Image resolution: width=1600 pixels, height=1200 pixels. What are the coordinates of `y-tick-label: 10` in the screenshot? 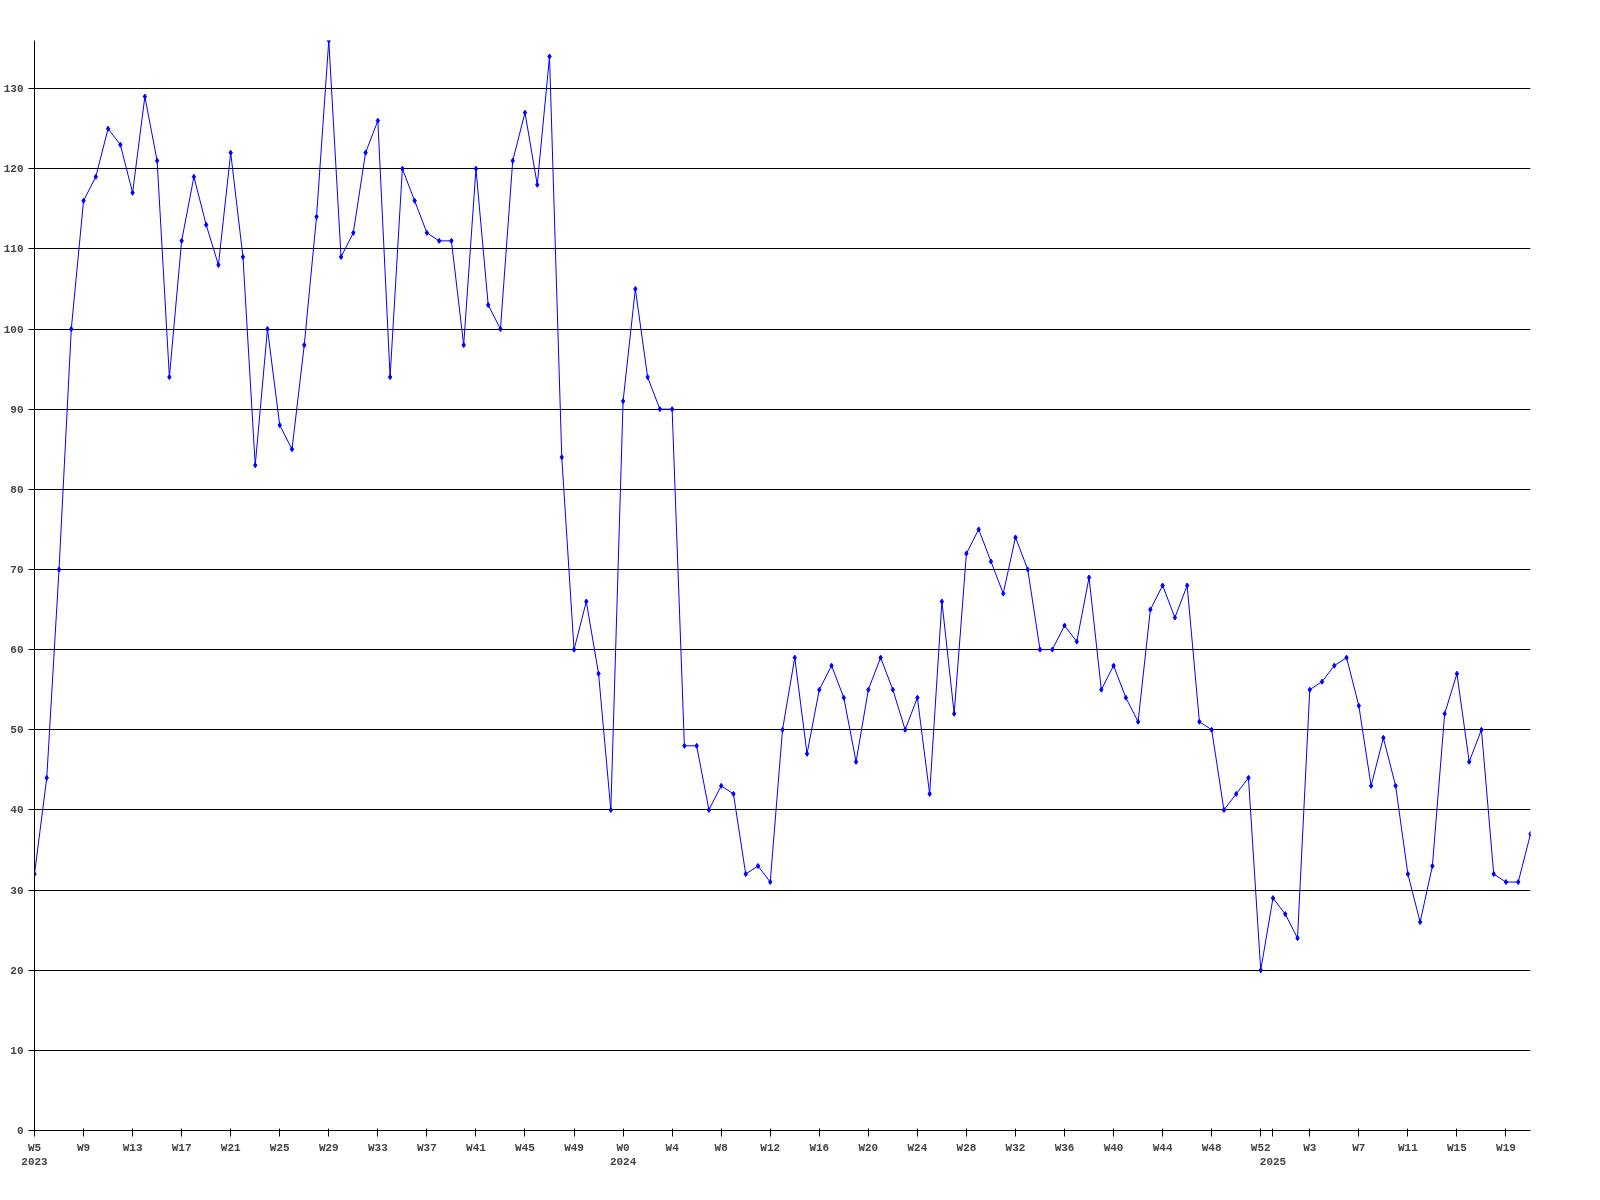 It's located at (17, 1050).